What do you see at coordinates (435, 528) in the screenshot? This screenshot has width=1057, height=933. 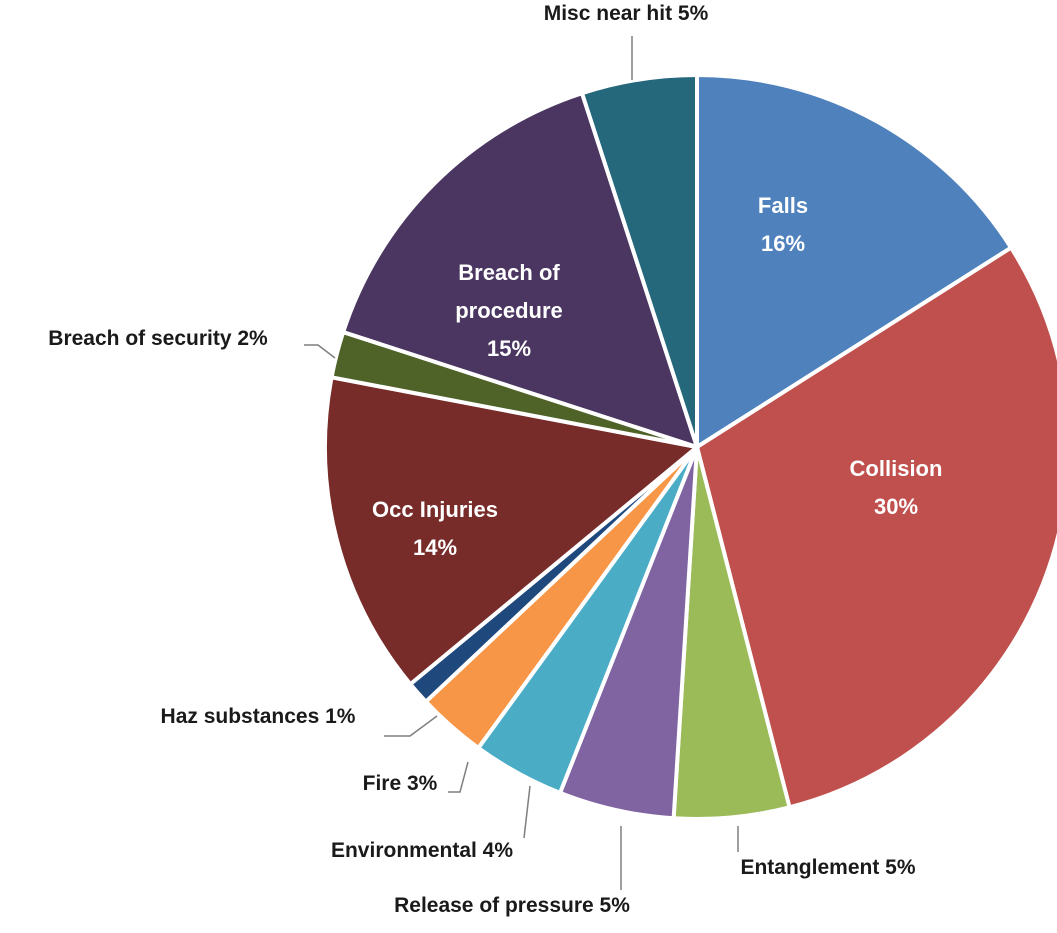 I see `slice-label-occ-injuries: Occ Injuries 14%` at bounding box center [435, 528].